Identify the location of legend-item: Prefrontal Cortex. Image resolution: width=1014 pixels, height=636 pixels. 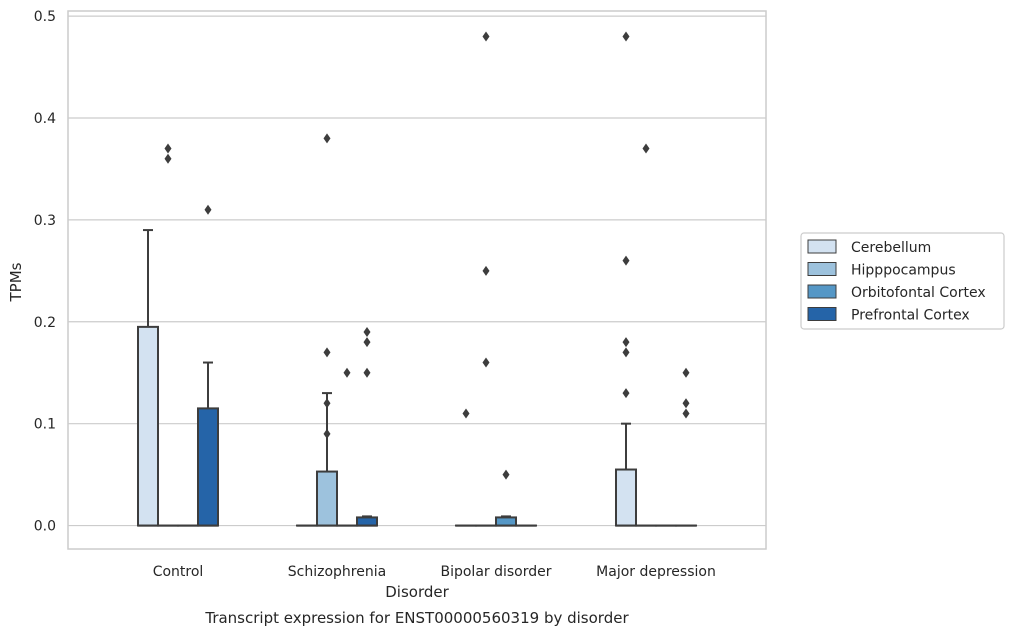
(888, 315).